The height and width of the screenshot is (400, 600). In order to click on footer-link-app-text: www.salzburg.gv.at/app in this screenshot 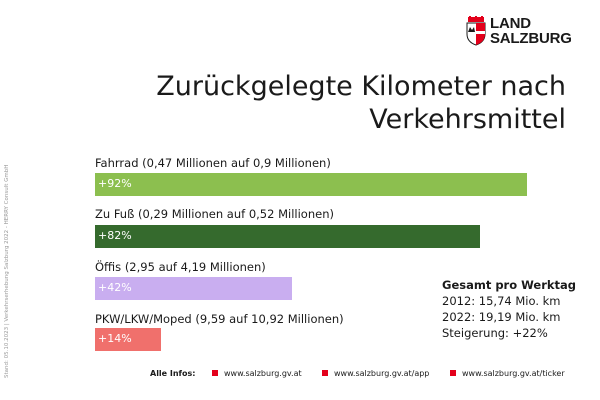, I will do `click(382, 373)`.